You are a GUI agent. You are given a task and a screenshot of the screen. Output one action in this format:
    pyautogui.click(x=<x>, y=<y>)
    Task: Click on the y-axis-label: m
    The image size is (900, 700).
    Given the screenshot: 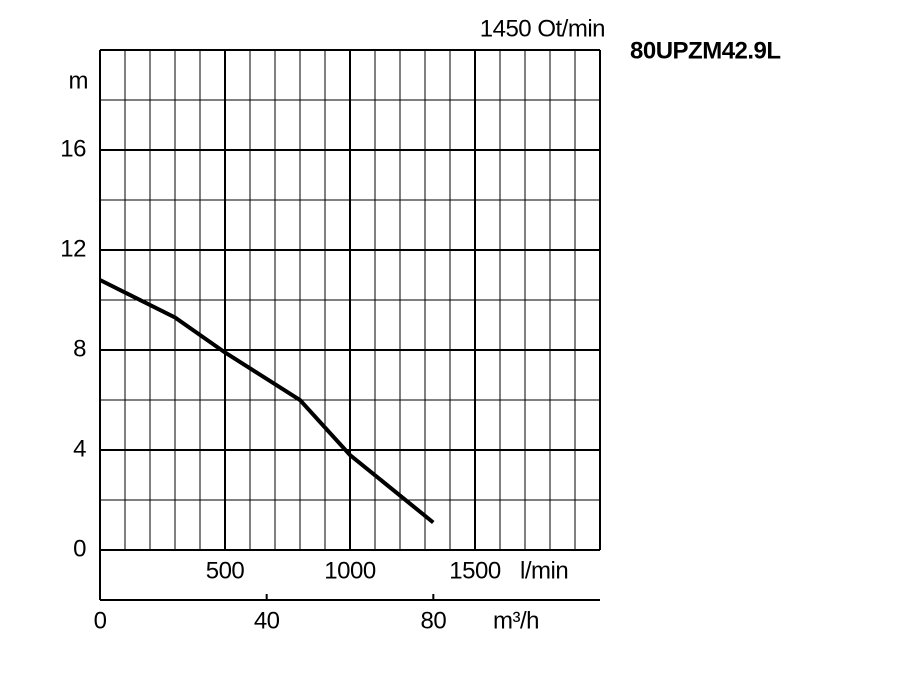 What is the action you would take?
    pyautogui.click(x=79, y=80)
    